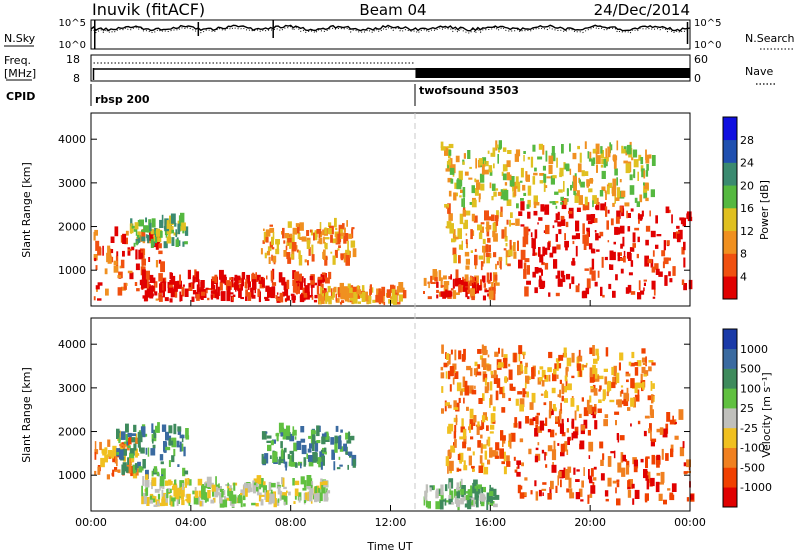 This screenshot has width=800, height=554. I want to click on colorbar-frame, so click(730, 418).